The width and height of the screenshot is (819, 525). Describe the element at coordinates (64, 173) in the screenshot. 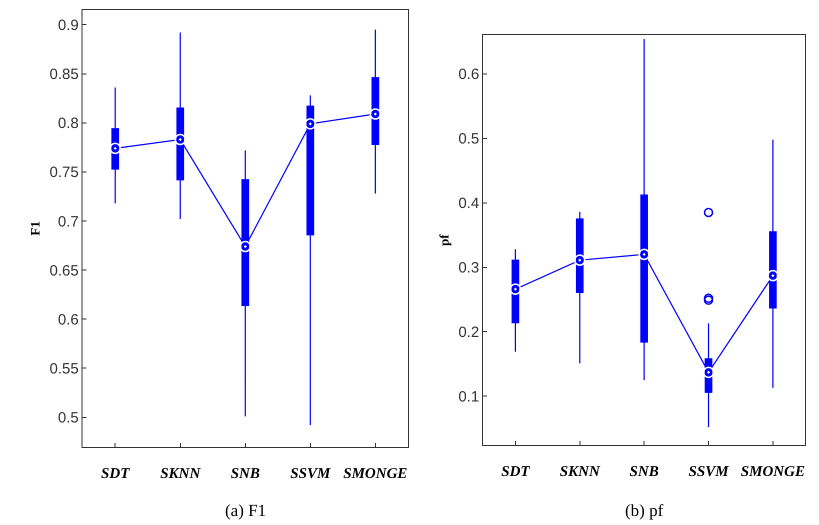

I see `y-tick-label: 0.75` at that location.